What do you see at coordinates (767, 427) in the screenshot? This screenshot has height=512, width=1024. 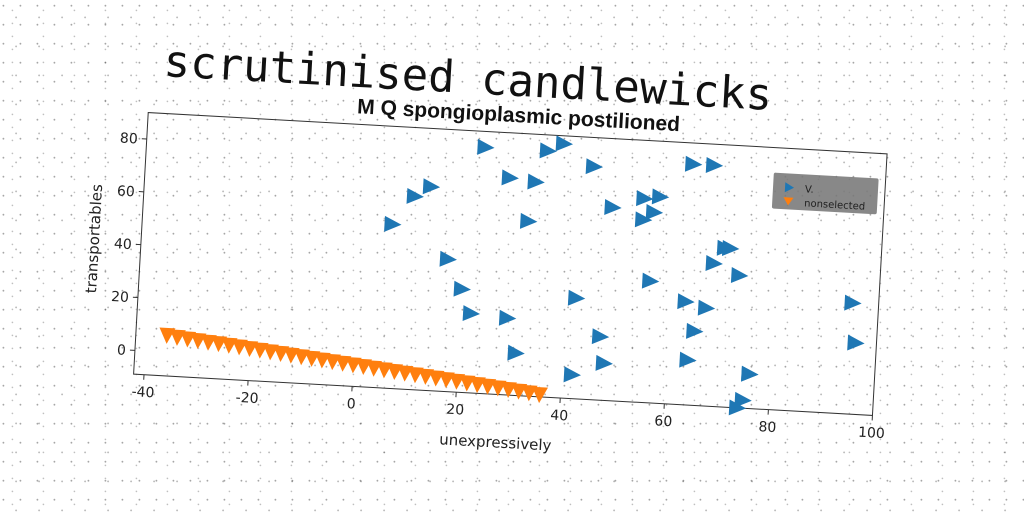 I see `x-tick-label: 80` at bounding box center [767, 427].